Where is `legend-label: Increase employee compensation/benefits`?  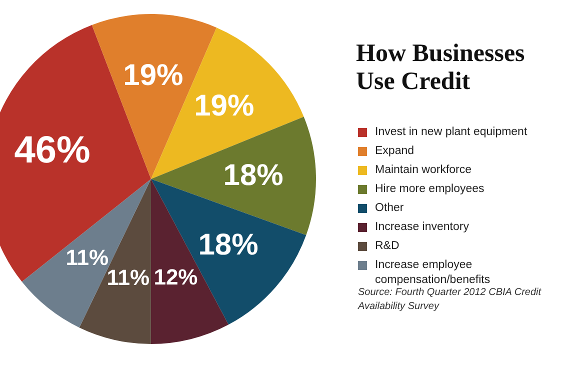 legend-label: Increase employee compensation/benefits is located at coordinates (433, 273).